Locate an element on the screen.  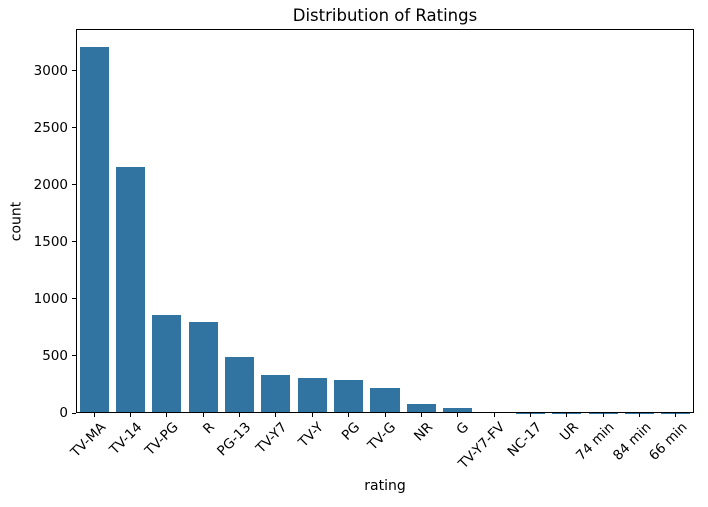
x-tick-label: UR is located at coordinates (569, 432).